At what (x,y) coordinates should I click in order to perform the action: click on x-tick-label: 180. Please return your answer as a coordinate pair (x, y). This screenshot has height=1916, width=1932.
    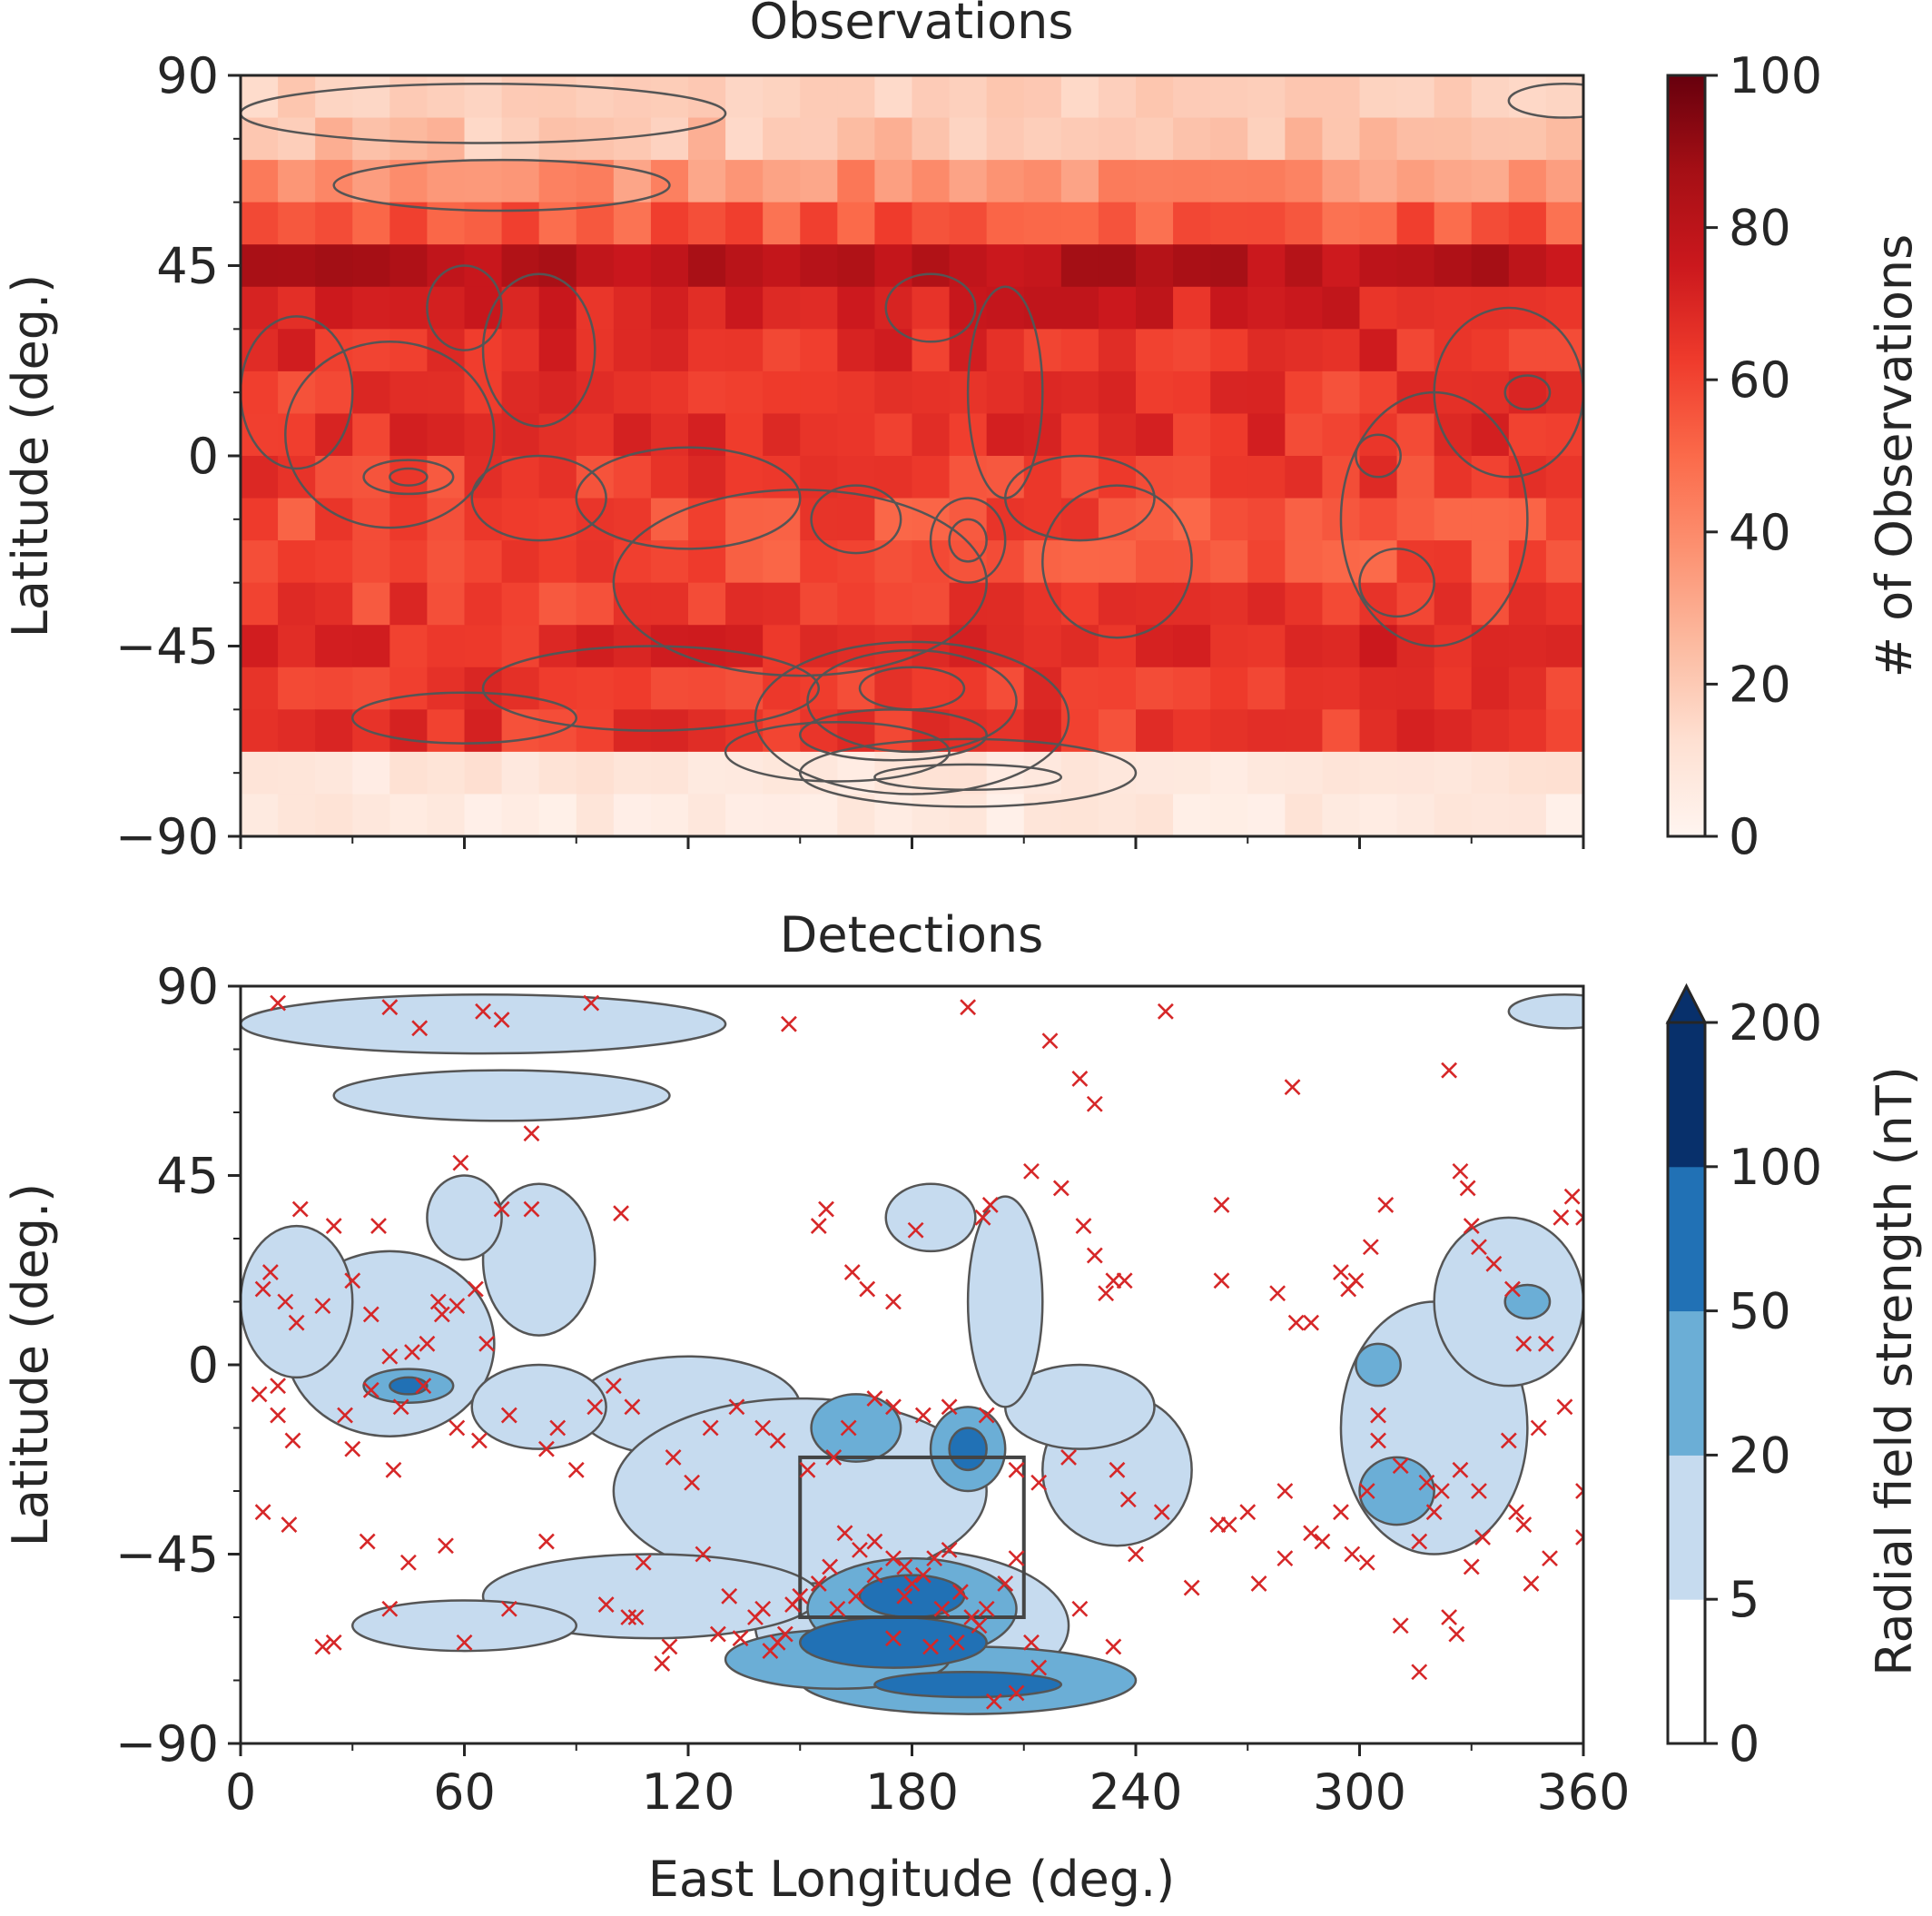
    Looking at the image, I should click on (912, 1792).